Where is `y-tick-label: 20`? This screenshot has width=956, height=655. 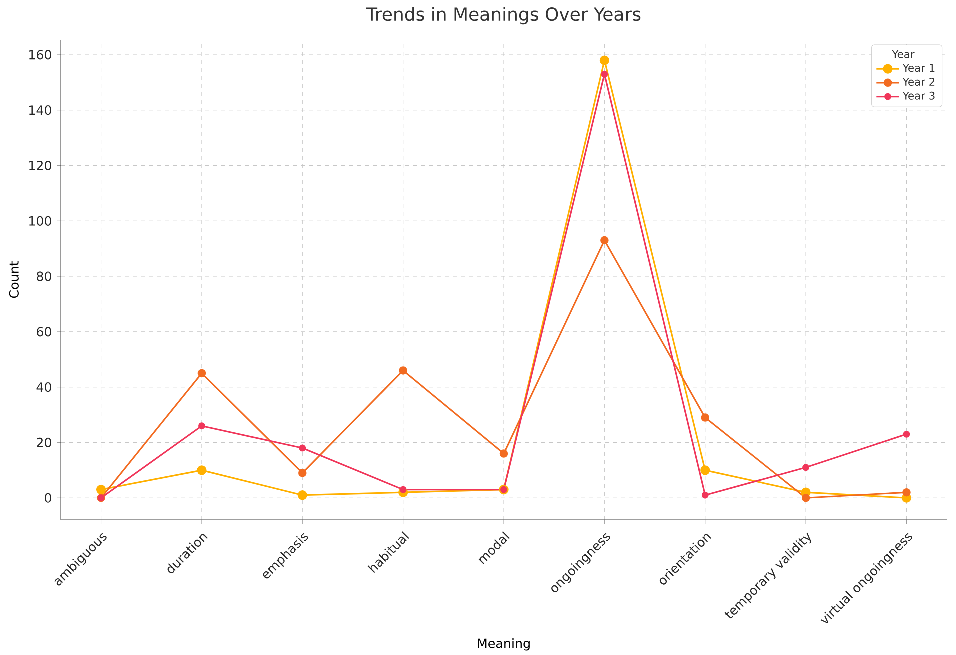 y-tick-label: 20 is located at coordinates (44, 443).